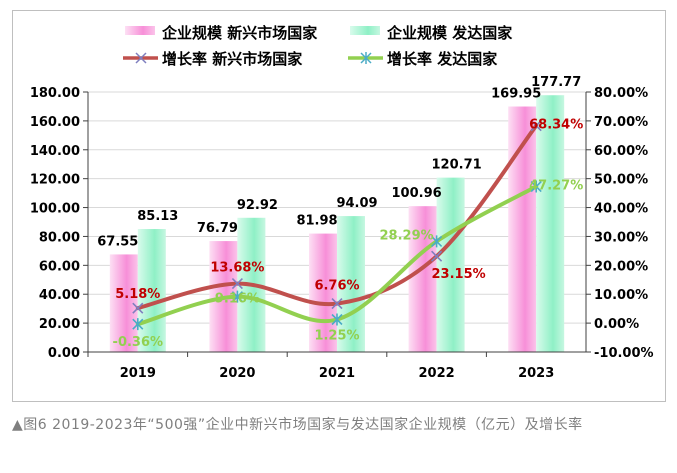 The image size is (677, 473). I want to click on x-tick-label: 2020, so click(237, 373).